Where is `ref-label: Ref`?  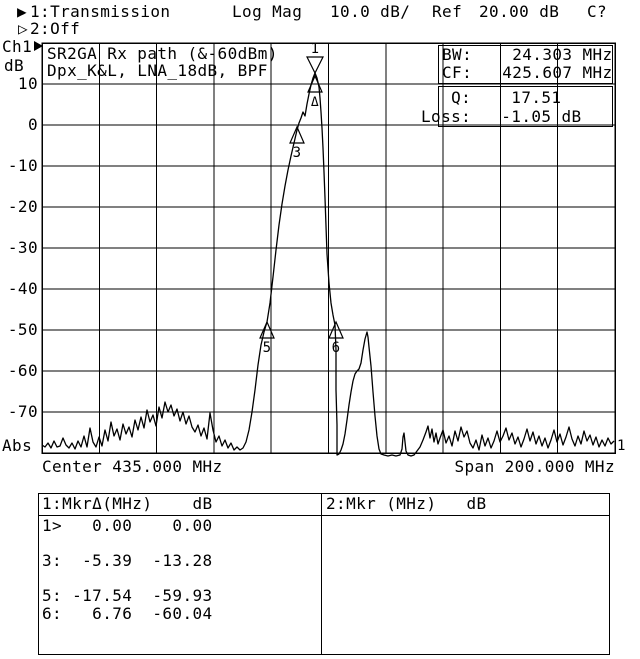 ref-label: Ref is located at coordinates (447, 11).